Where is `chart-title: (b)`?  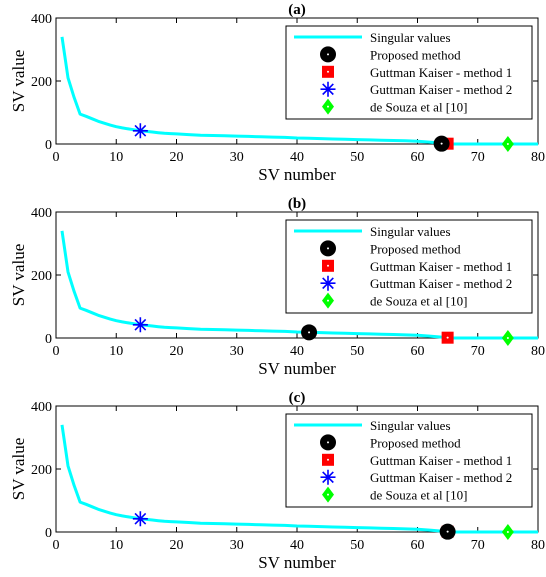
chart-title: (b) is located at coordinates (297, 204).